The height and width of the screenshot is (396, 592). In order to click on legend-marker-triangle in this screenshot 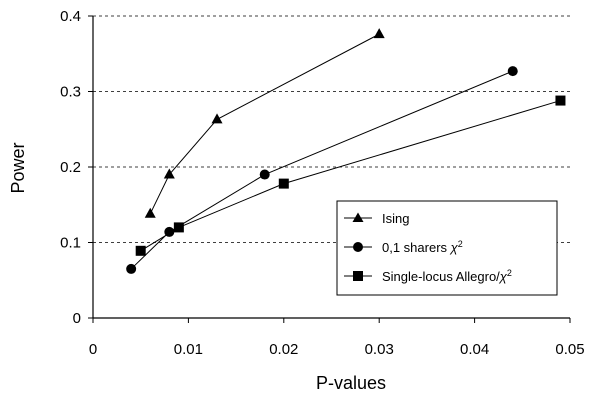, I will do `click(358, 217)`.